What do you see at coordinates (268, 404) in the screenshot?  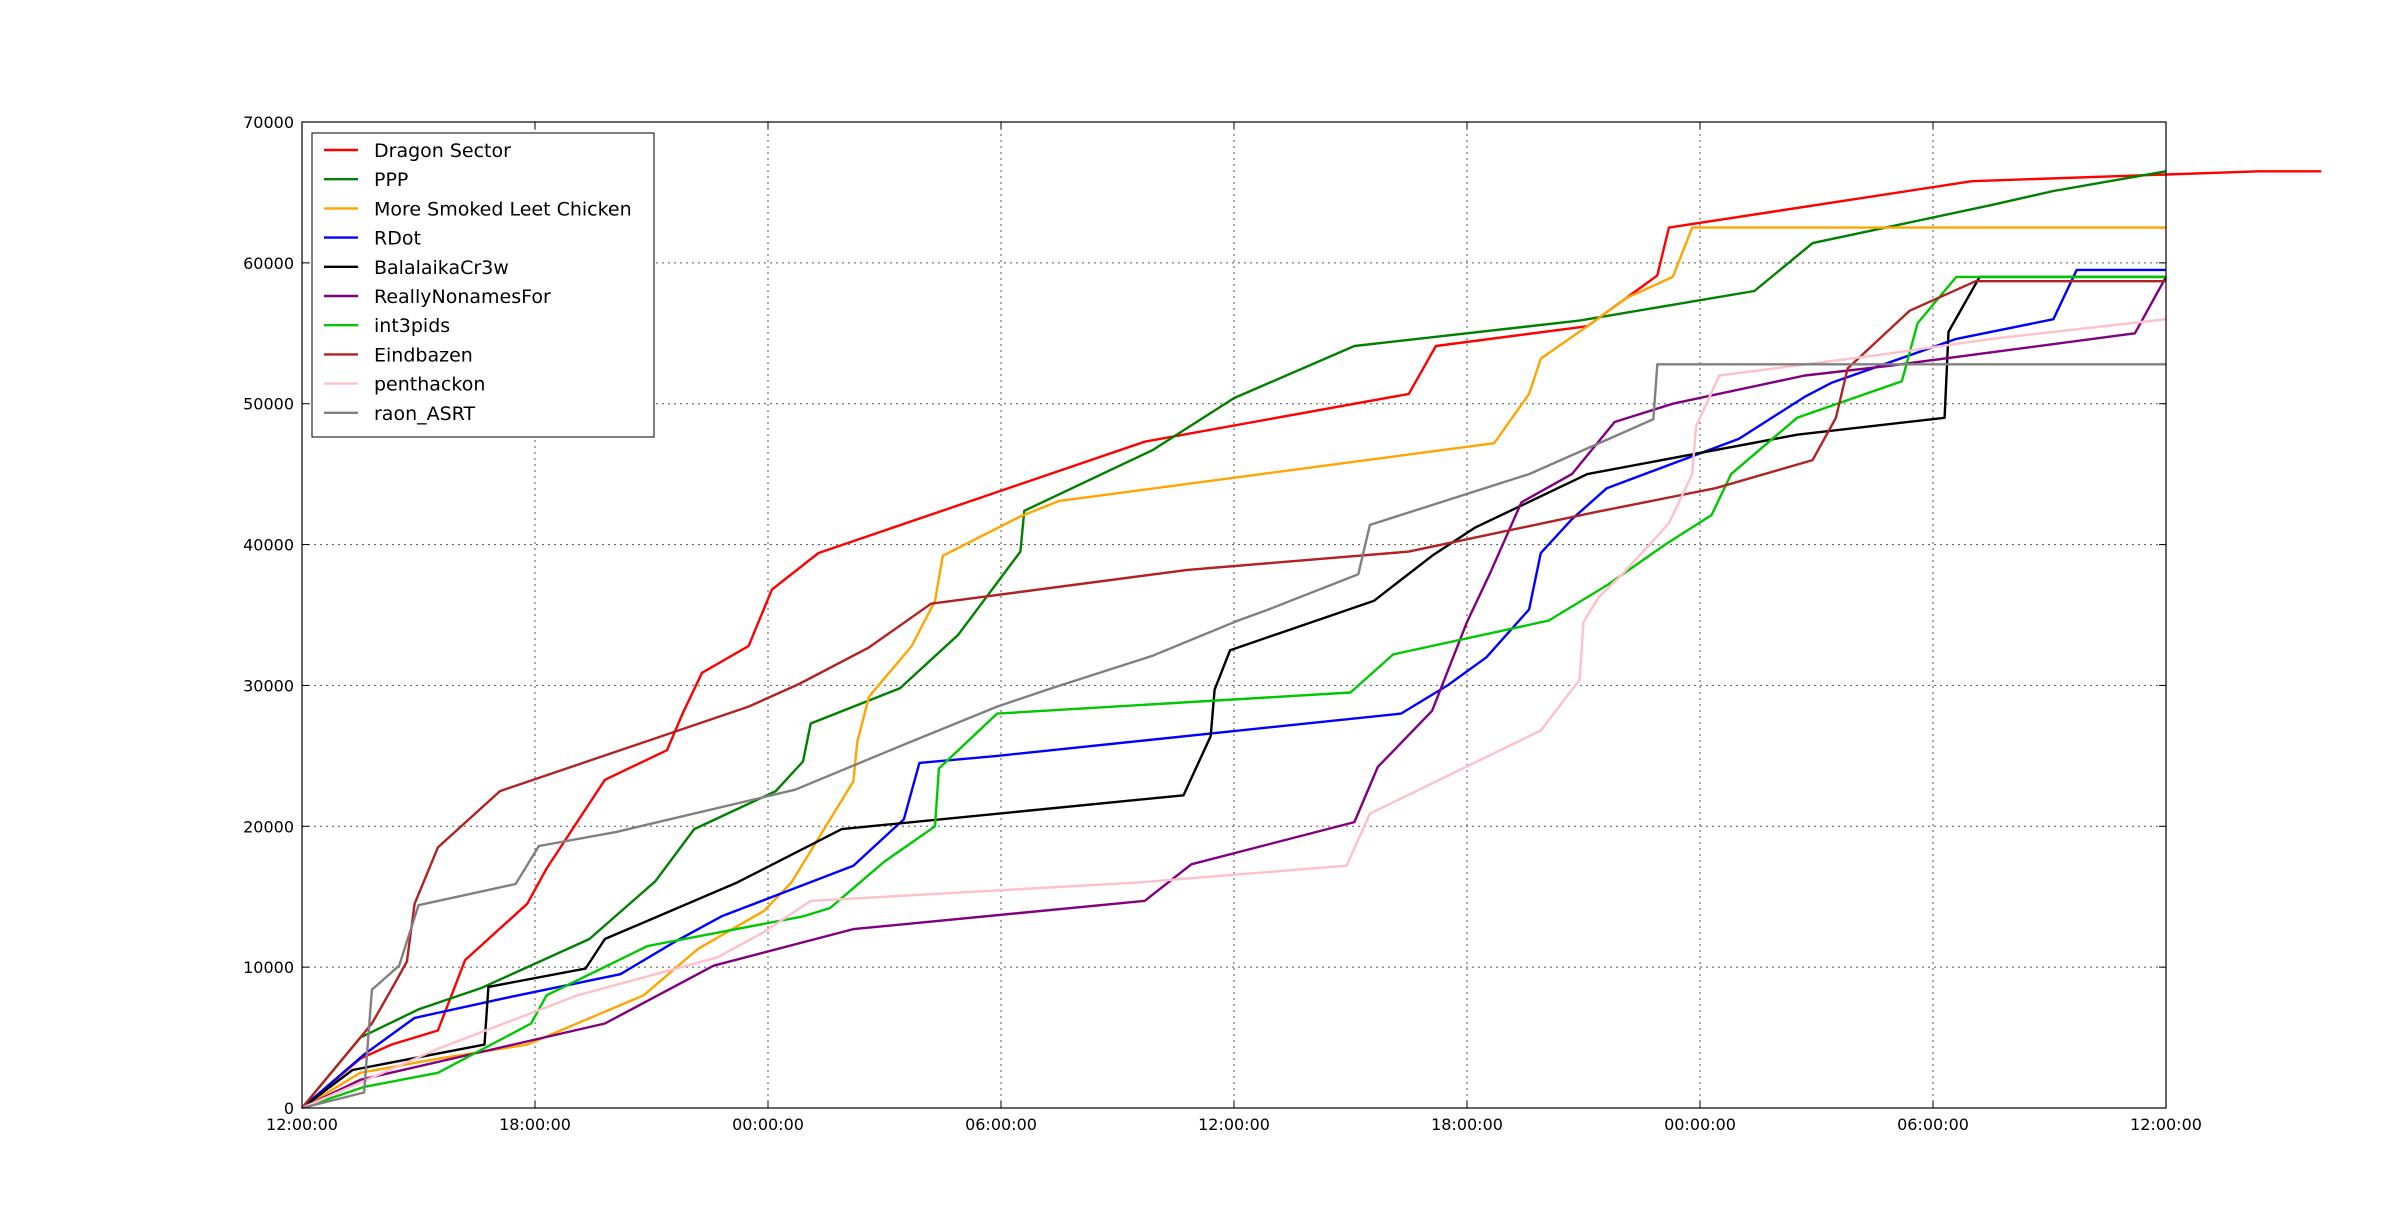 I see `y-tick-label: 50000` at bounding box center [268, 404].